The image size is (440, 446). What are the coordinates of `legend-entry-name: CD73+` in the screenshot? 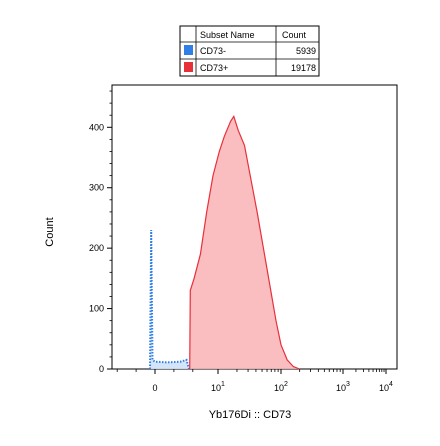 It's located at (214, 68).